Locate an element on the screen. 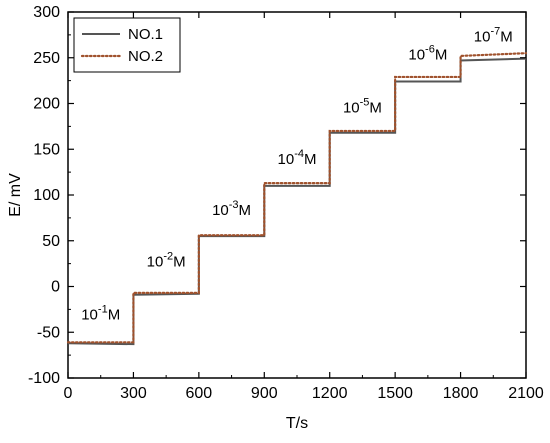 This screenshot has height=443, width=550. x-axis-label: T/s is located at coordinates (297, 423).